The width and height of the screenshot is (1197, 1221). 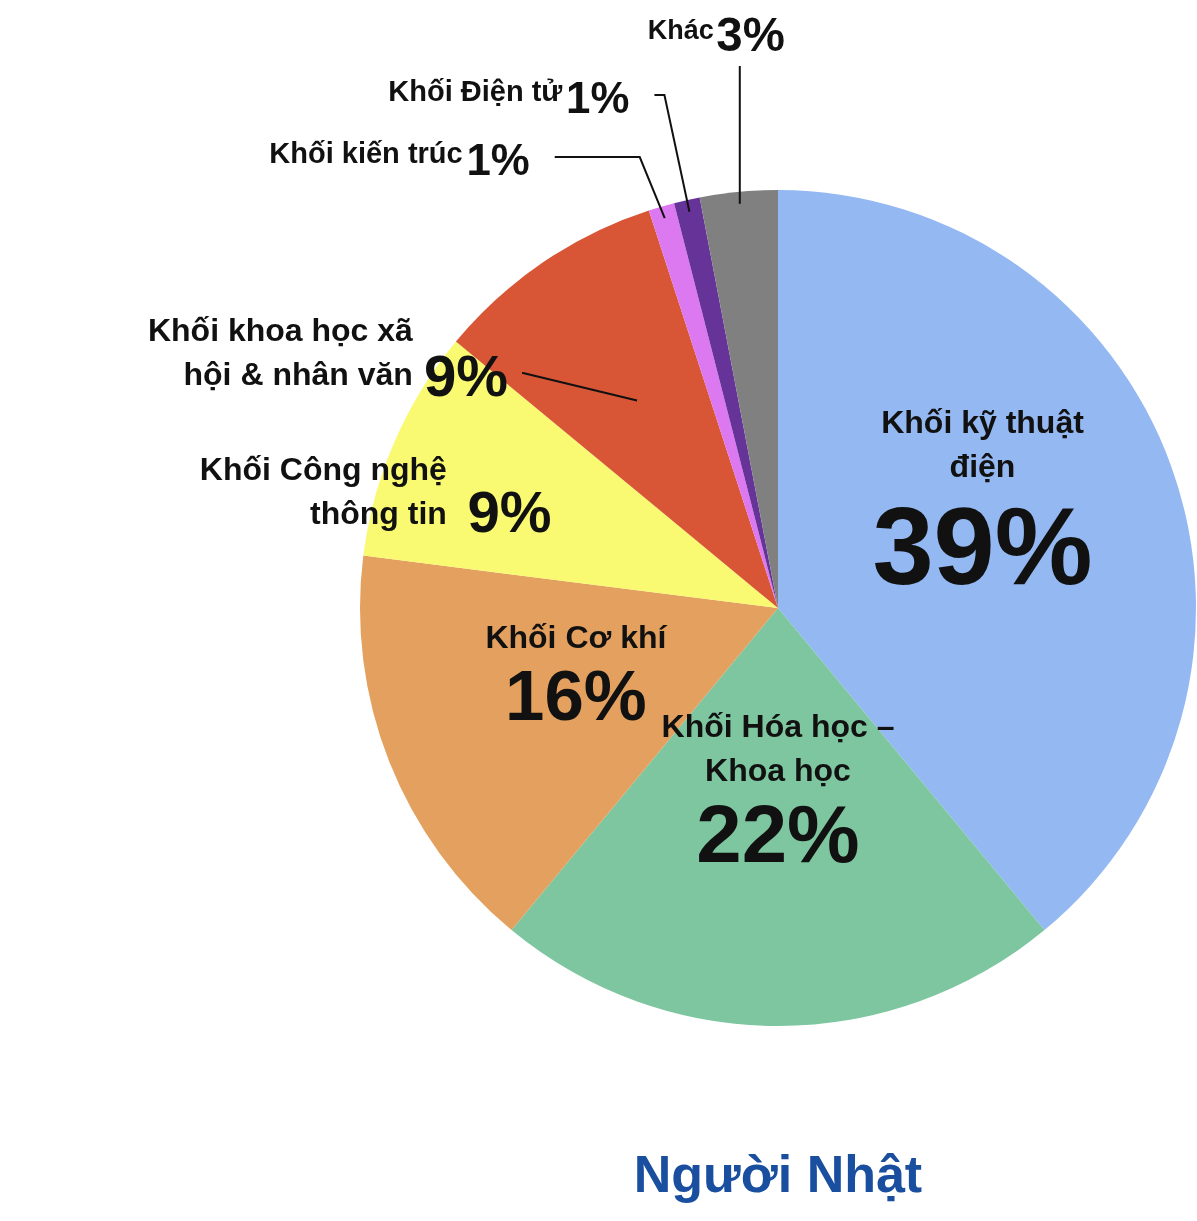 What do you see at coordinates (475, 91) in the screenshot?
I see `slice-label: Khối Điện tử` at bounding box center [475, 91].